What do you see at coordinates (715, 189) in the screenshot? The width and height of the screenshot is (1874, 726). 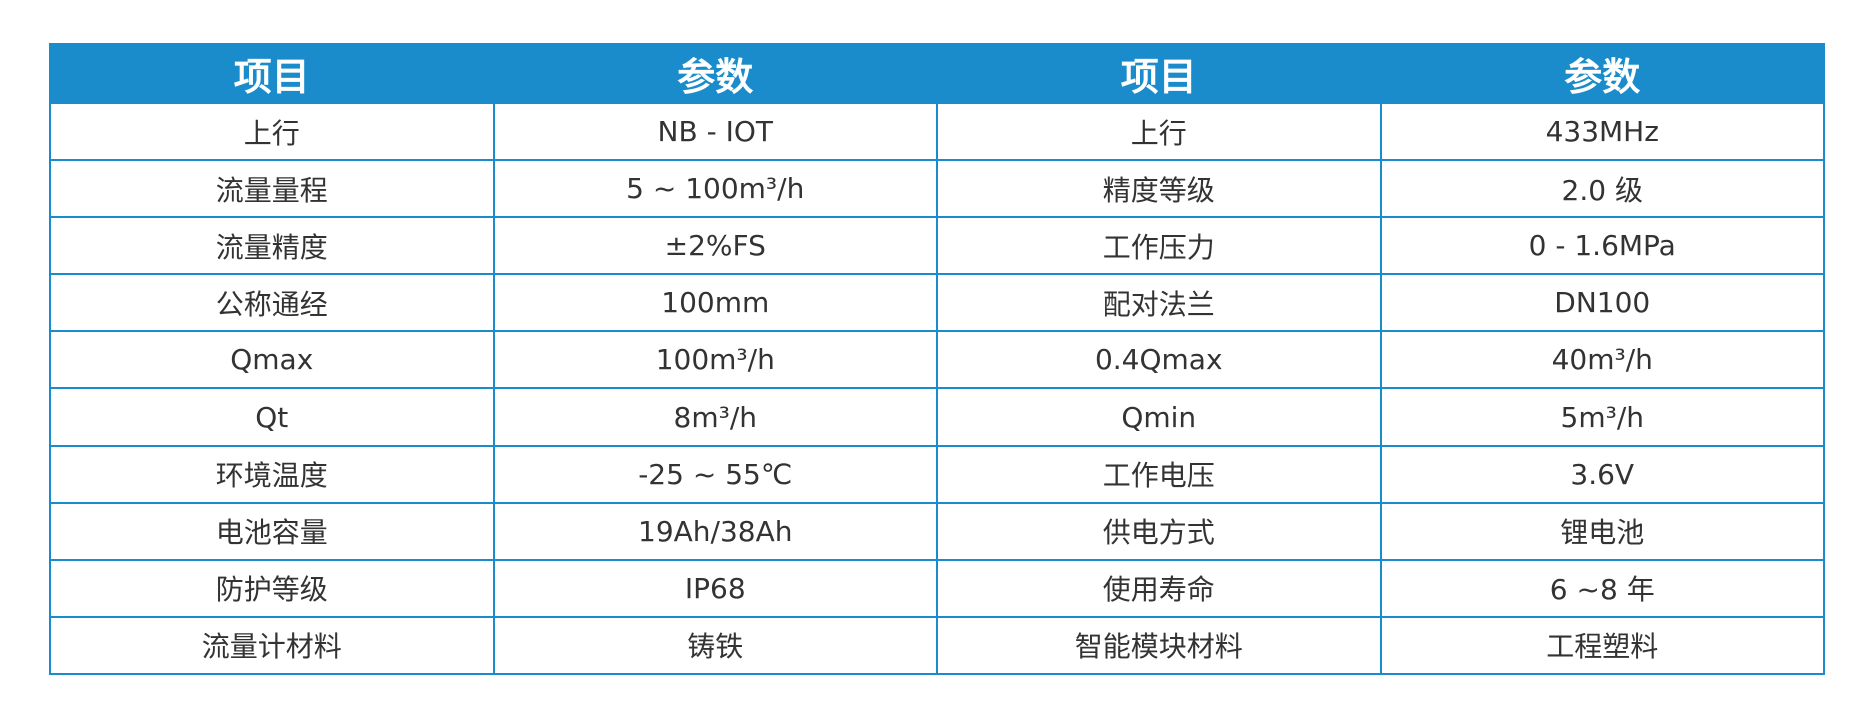 I see `value-cell: 5 ~ 100m³/h` at bounding box center [715, 189].